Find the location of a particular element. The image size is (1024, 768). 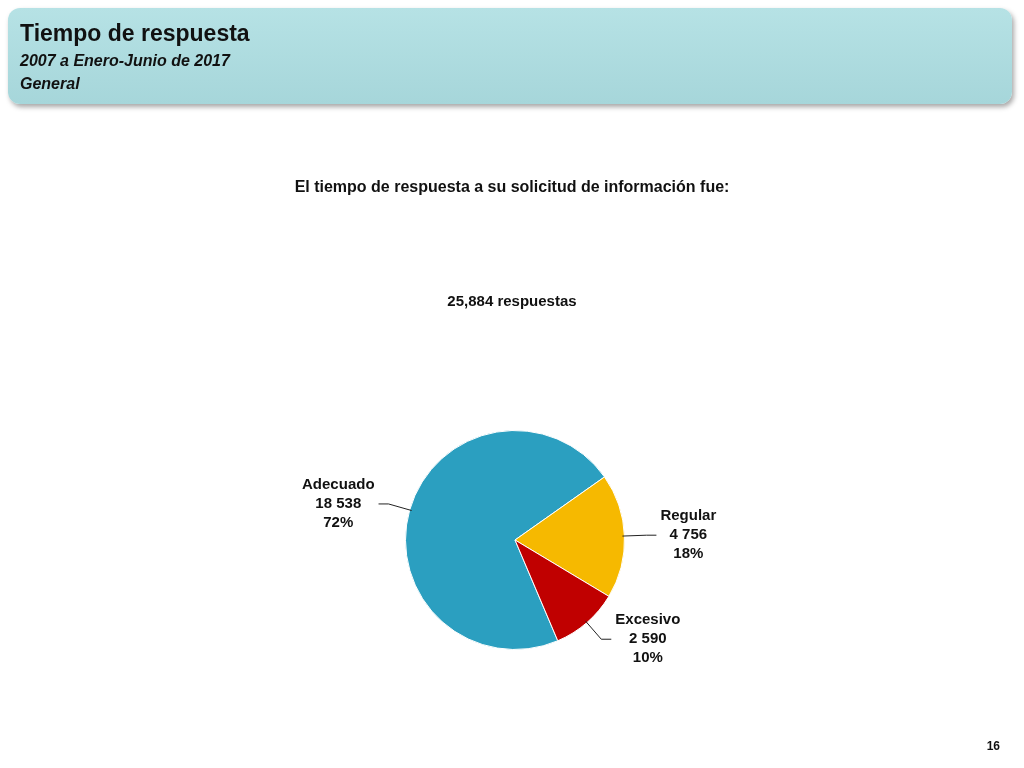

text: General is located at coordinates (50, 84).